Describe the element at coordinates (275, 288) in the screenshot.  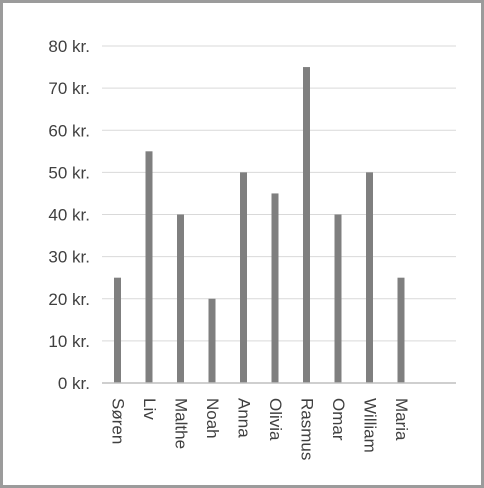
I see `bar-olivia` at that location.